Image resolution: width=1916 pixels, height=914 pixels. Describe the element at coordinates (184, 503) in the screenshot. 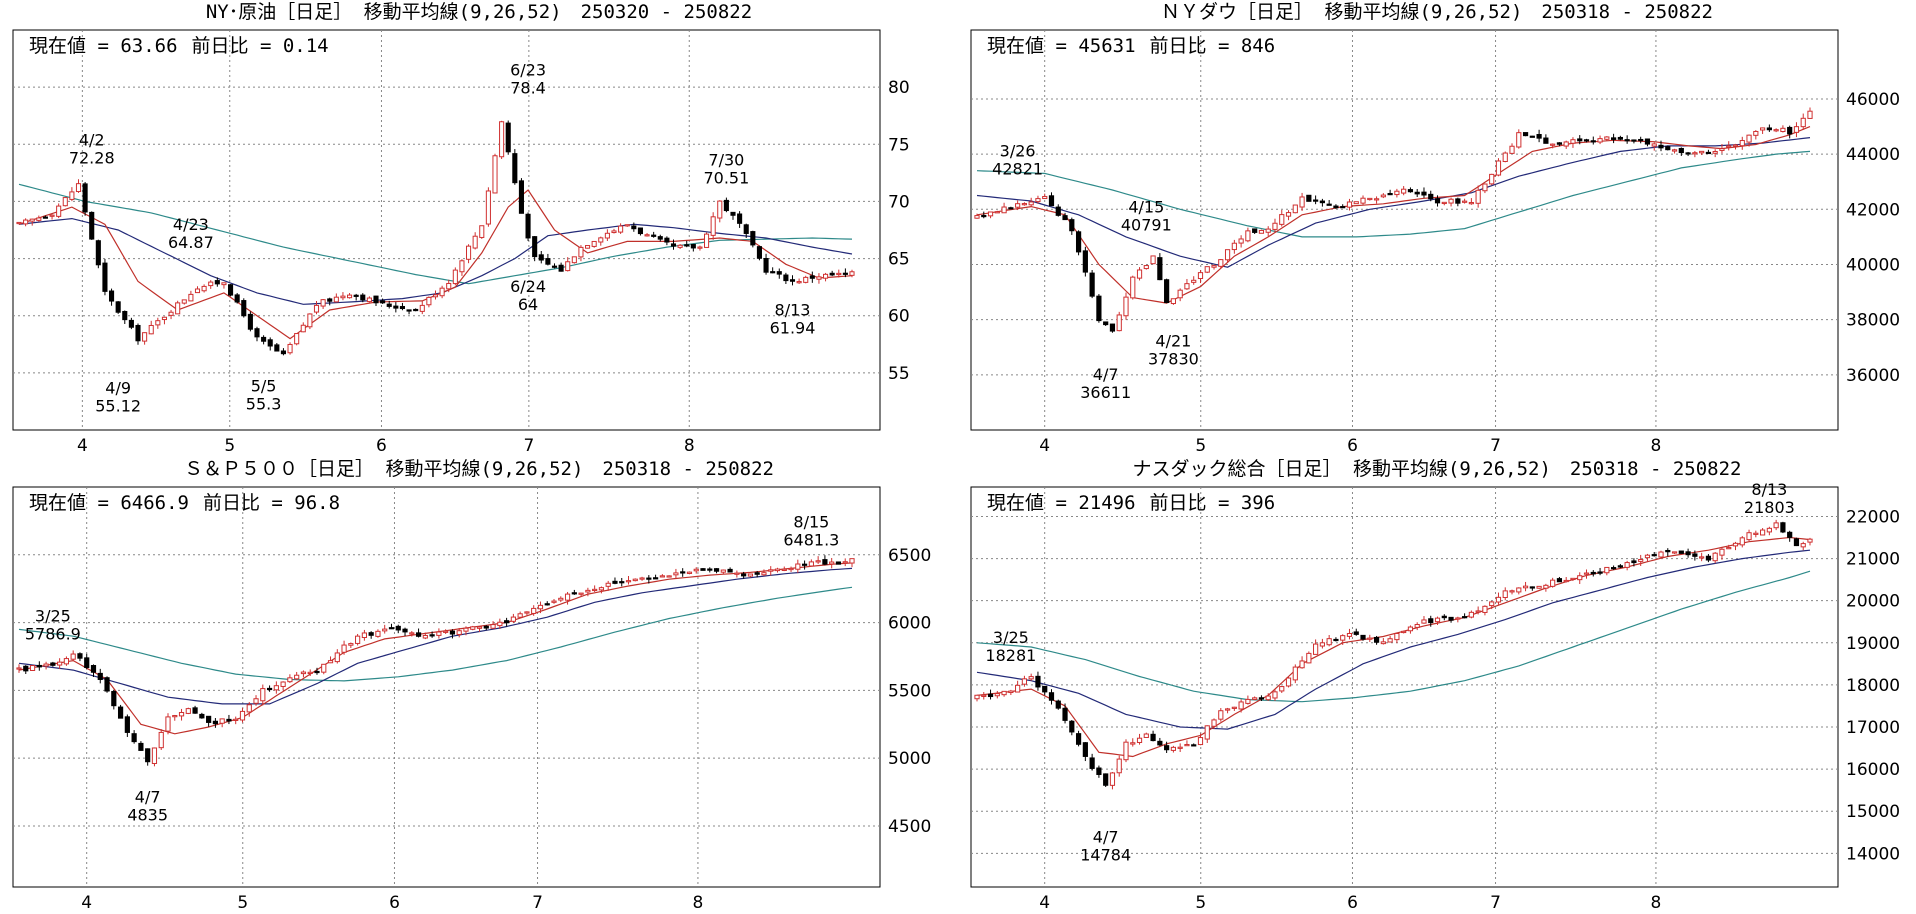

I see `current-value-info: 現在値 = 6466.9 前日比 = 96.8` at that location.